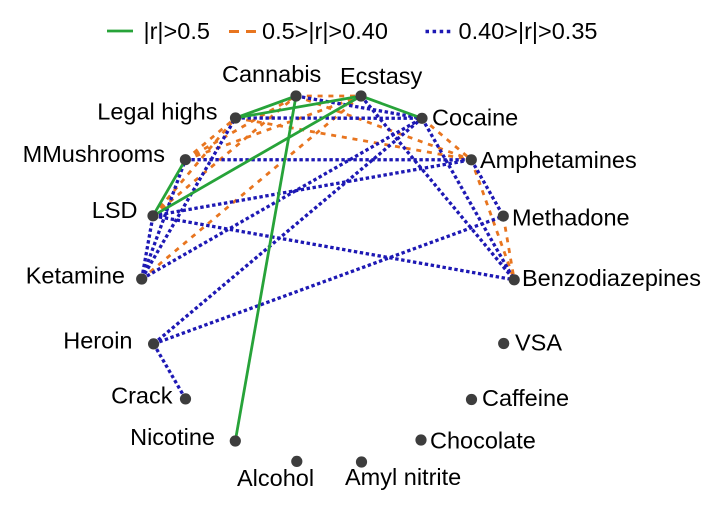 This screenshot has height=506, width=720. What do you see at coordinates (483, 441) in the screenshot?
I see `svg-text: Chocolate` at bounding box center [483, 441].